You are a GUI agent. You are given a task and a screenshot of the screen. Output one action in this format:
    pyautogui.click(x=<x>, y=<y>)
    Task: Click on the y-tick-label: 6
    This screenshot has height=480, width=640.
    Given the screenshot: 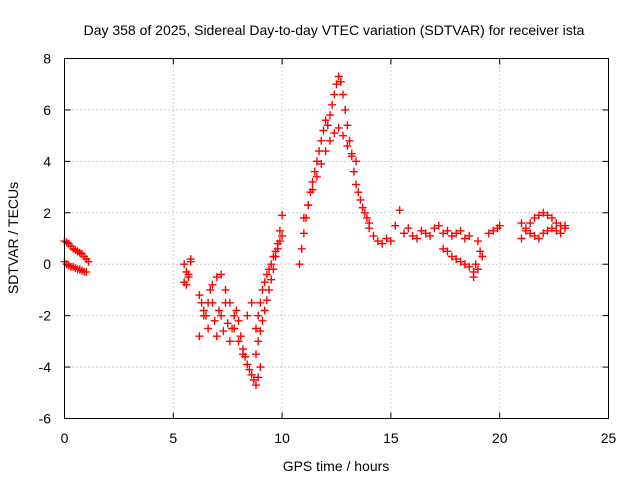 What is the action you would take?
    pyautogui.click(x=47, y=110)
    